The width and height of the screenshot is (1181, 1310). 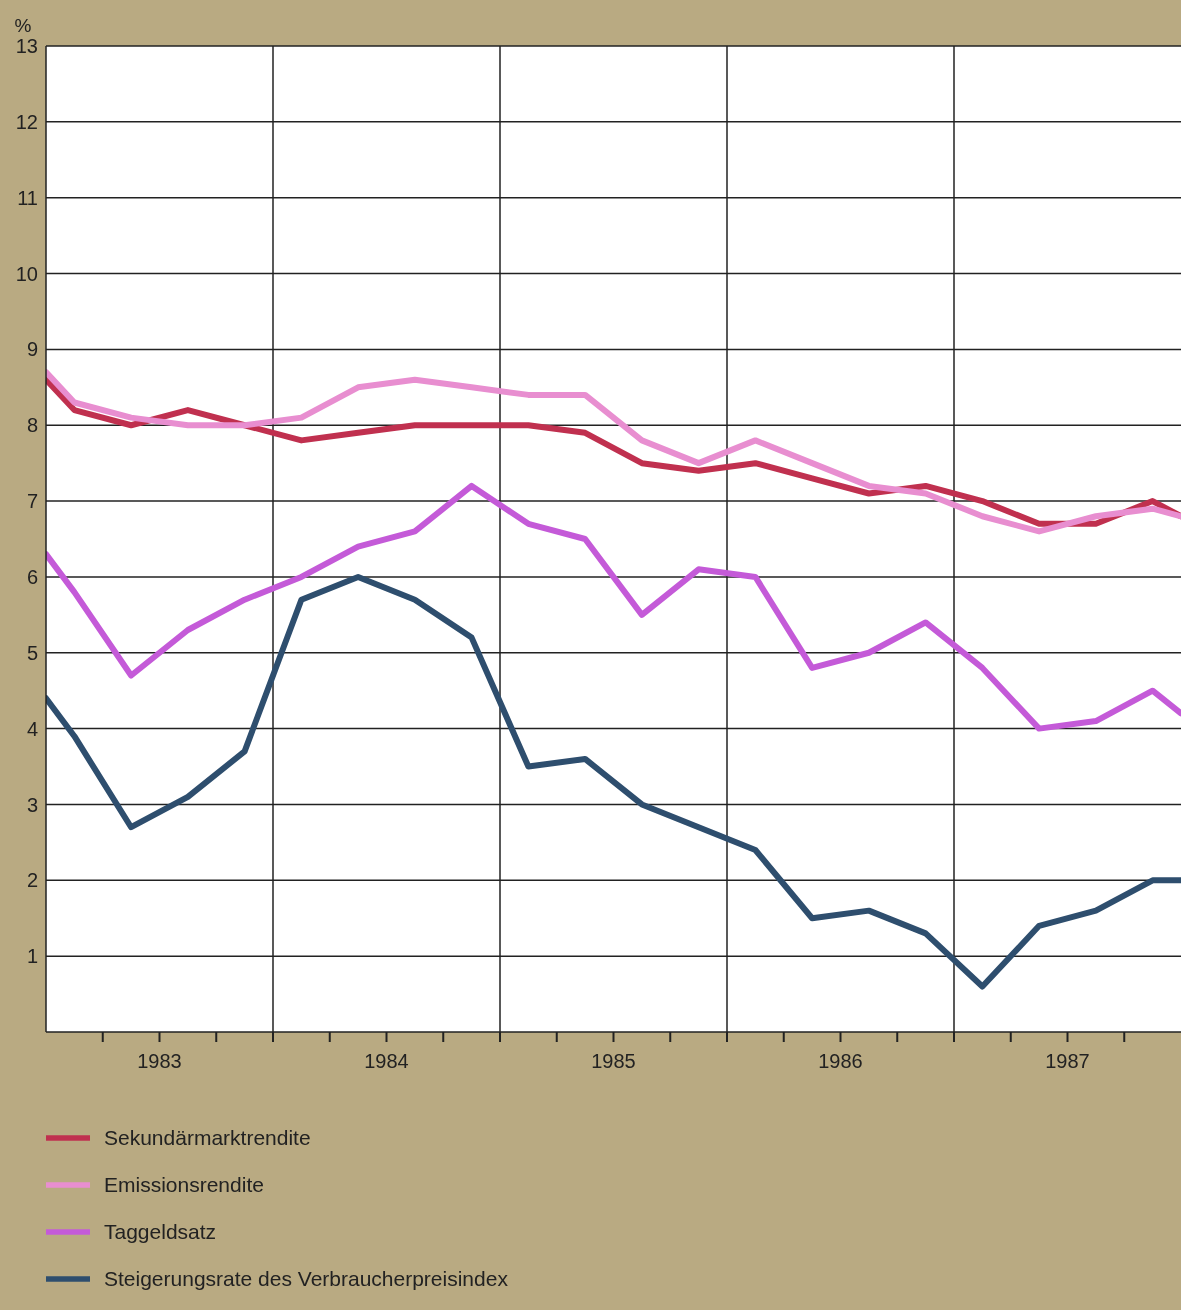 What do you see at coordinates (32, 804) in the screenshot?
I see `y-tick-label: 3` at bounding box center [32, 804].